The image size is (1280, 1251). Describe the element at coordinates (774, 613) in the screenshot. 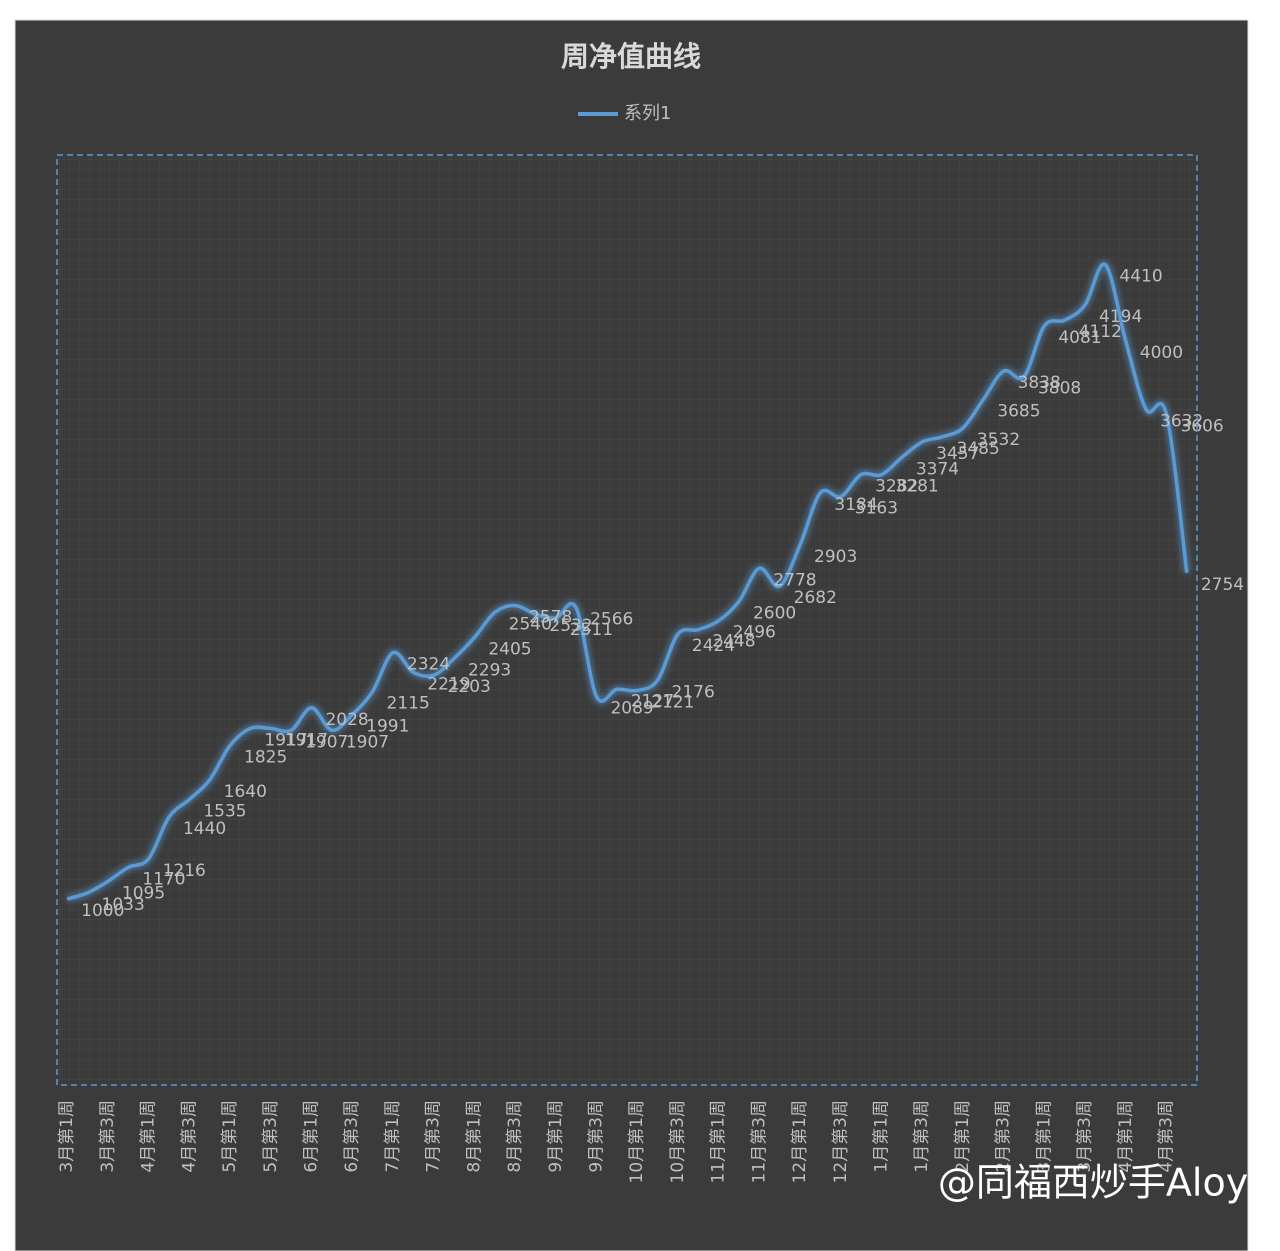

I see `data-label: 2600` at that location.